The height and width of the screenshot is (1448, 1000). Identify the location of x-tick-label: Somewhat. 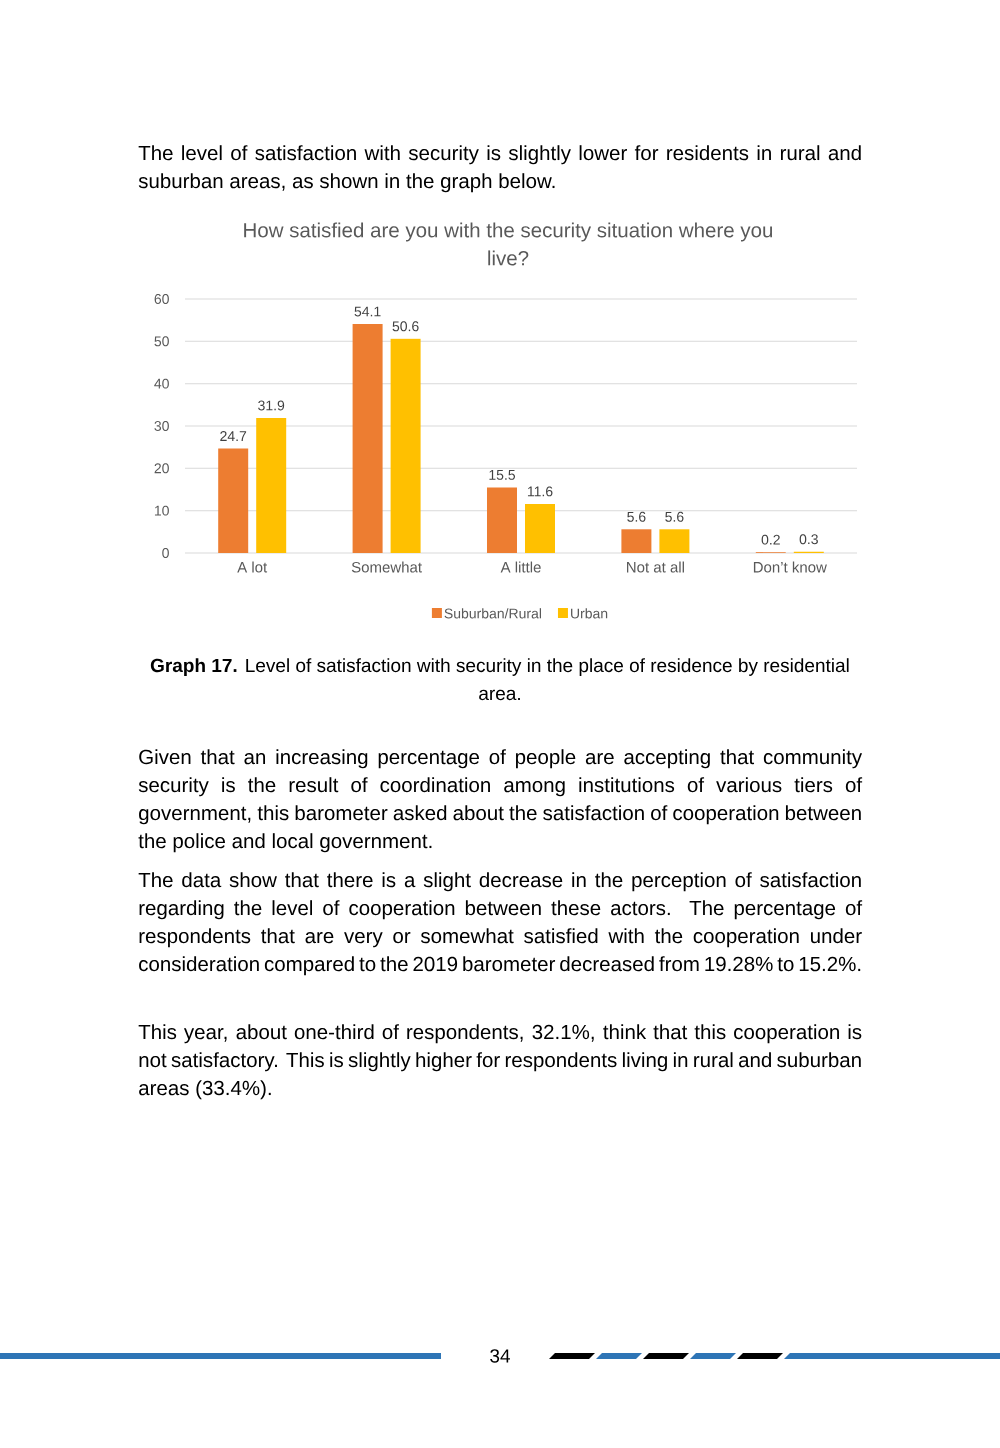
(386, 567).